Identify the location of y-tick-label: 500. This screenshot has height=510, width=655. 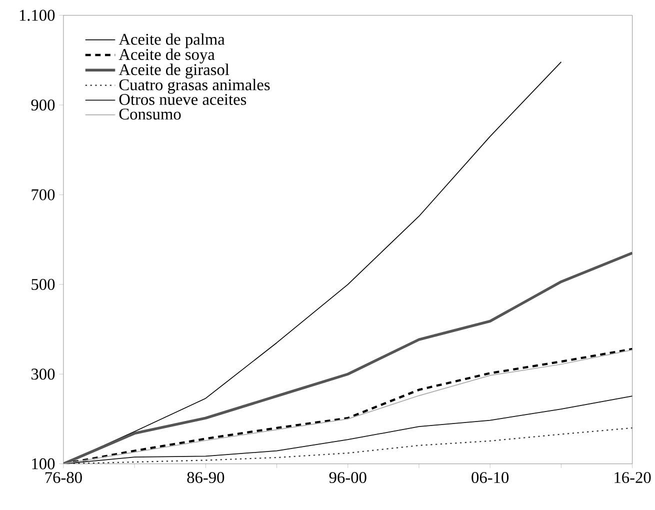
(43, 284).